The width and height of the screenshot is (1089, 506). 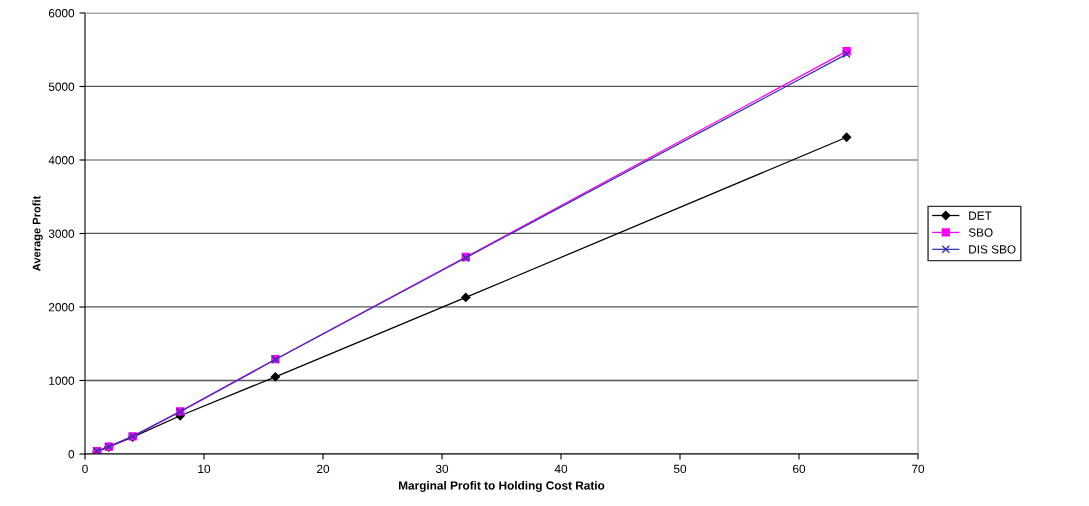 I want to click on y-tick-label: 6000, so click(x=61, y=13).